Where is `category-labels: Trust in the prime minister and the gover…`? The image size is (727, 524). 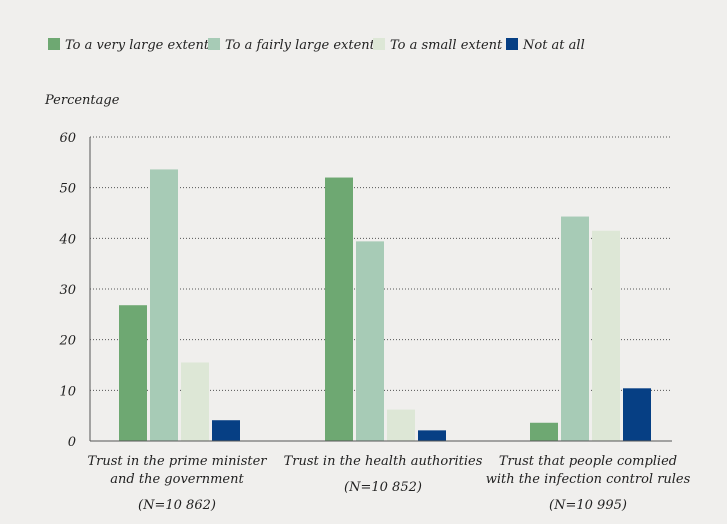
category-labels: Trust in the prime minister and the gover… is located at coordinates (388, 483).